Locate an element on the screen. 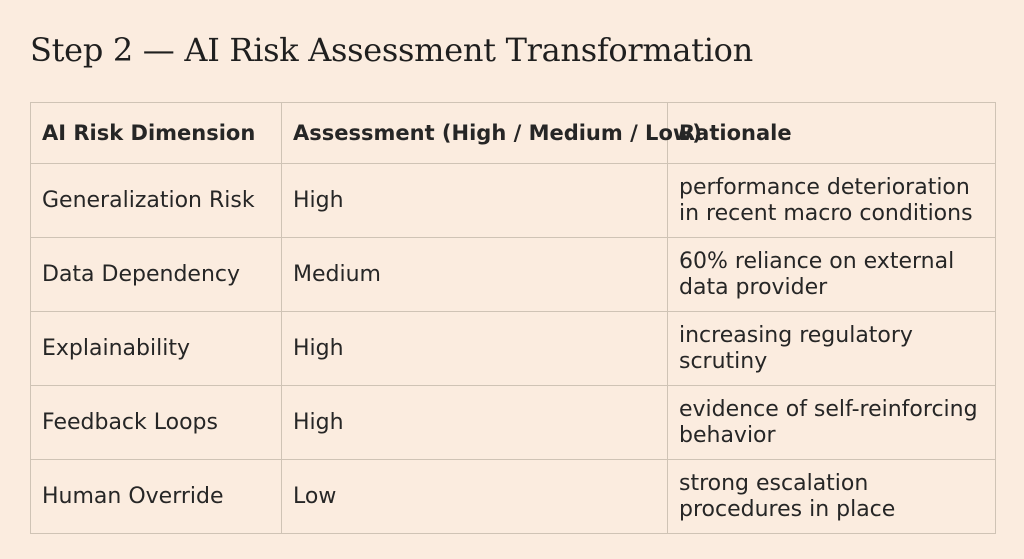  cell-rationale: evidence of self-reinforcing behavior is located at coordinates (831, 422).